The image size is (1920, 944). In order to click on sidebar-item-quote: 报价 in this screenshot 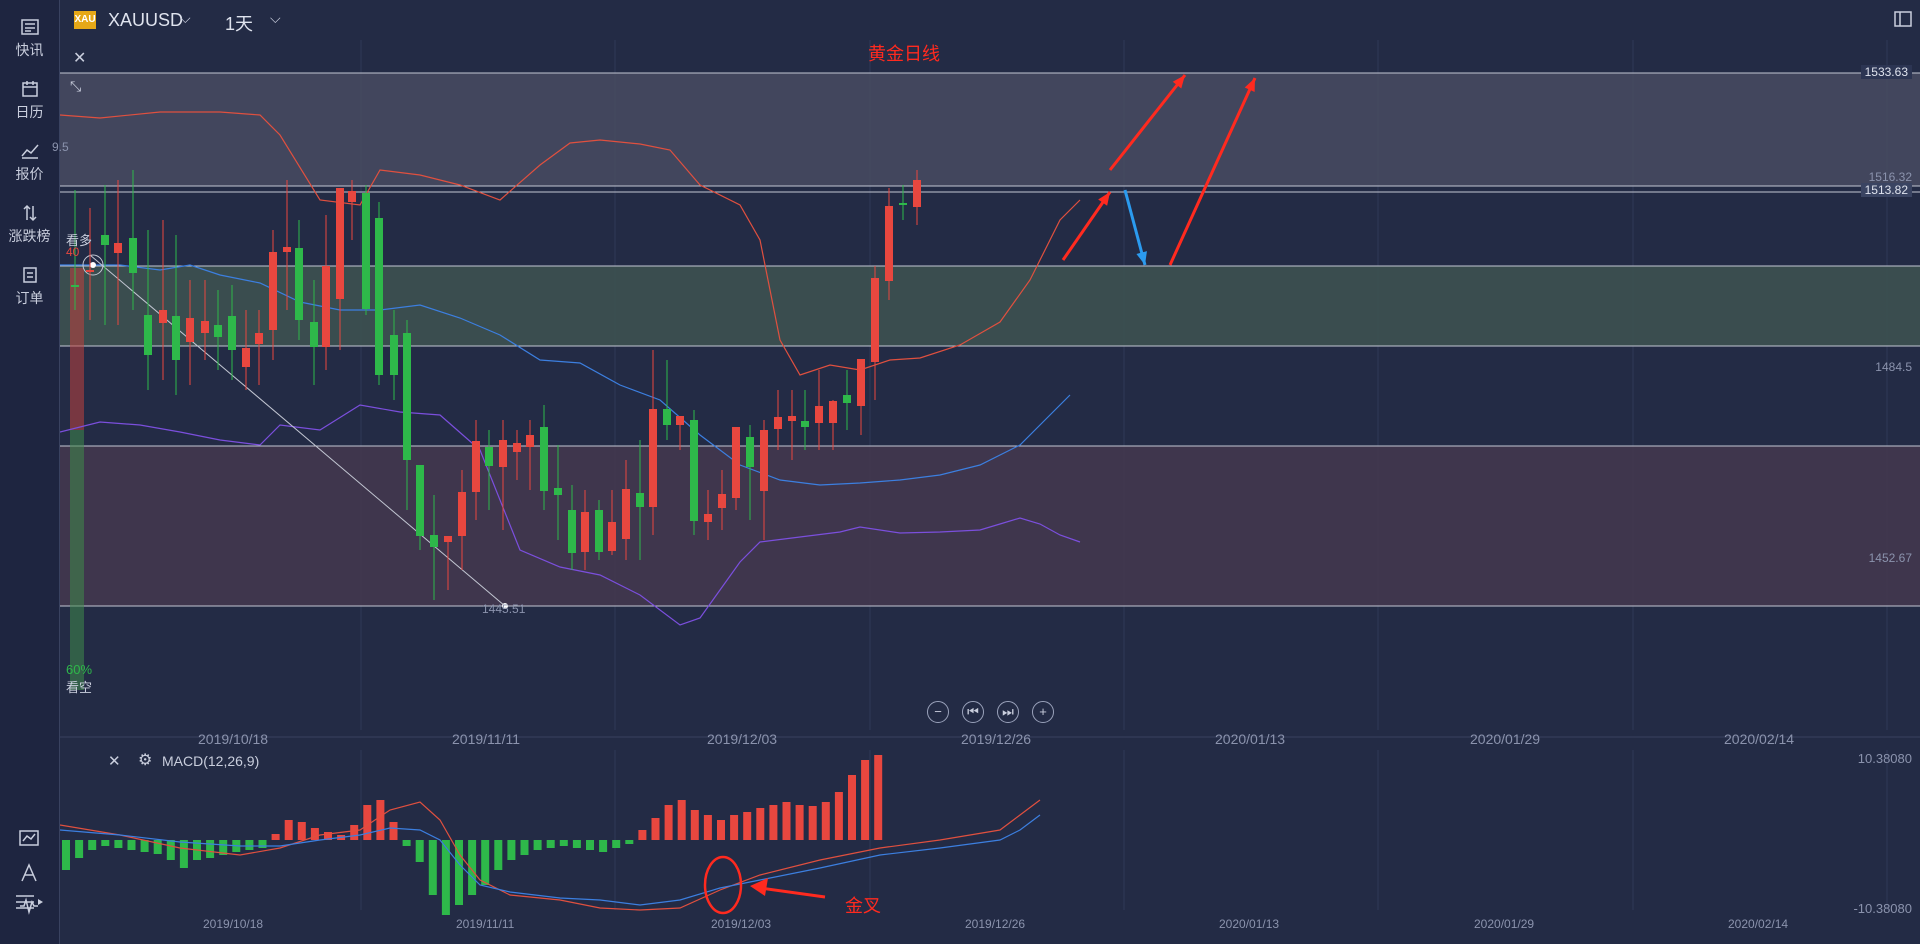, I will do `click(29, 163)`.